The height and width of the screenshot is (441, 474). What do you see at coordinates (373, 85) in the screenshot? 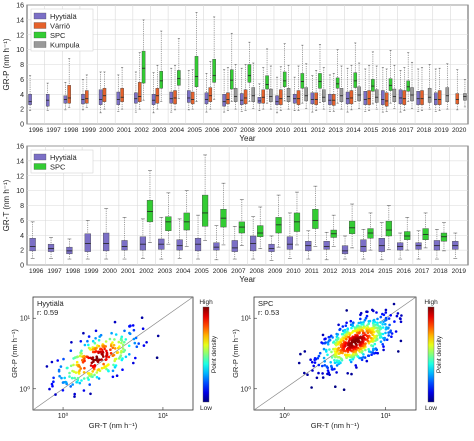
I see `box-SPC-2015` at bounding box center [373, 85].